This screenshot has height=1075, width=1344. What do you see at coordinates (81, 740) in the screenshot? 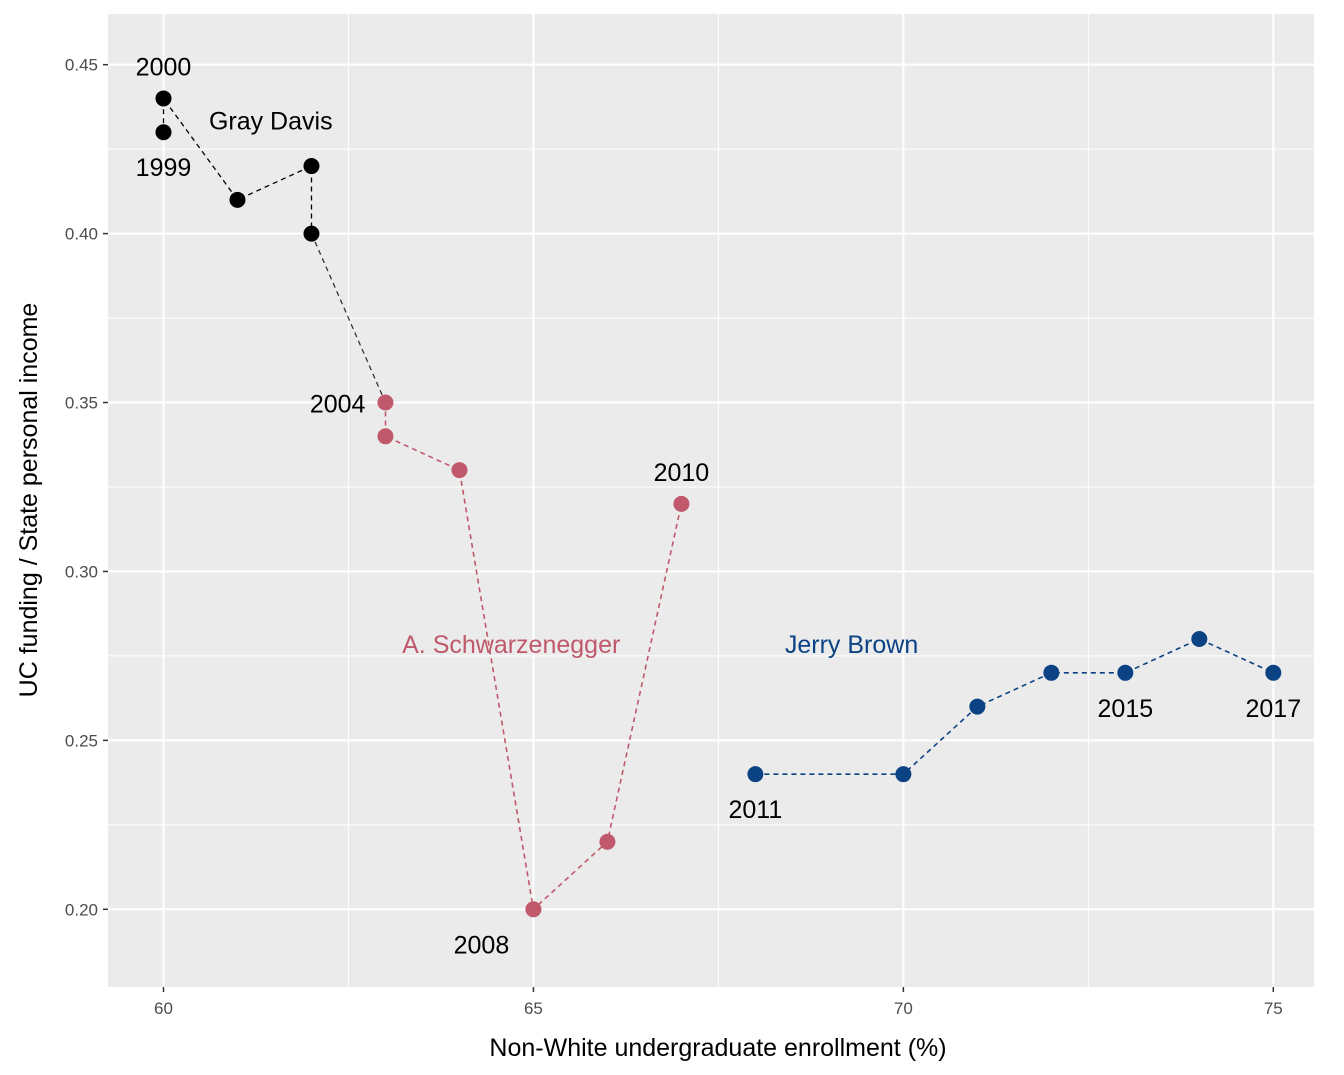
I see `y-tick-label: 0.25` at bounding box center [81, 740].